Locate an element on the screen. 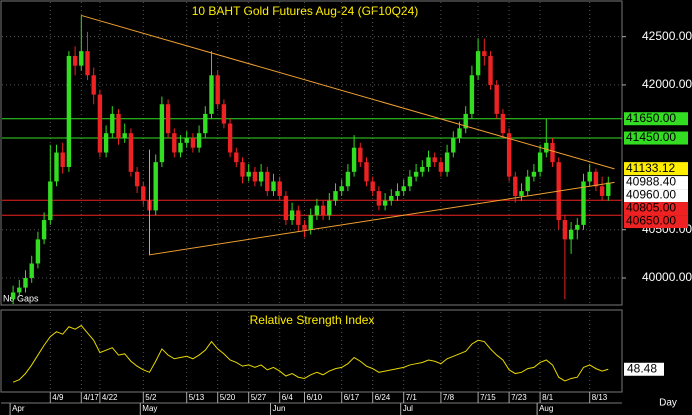  x-tick-label: 5/2 is located at coordinates (151, 397).